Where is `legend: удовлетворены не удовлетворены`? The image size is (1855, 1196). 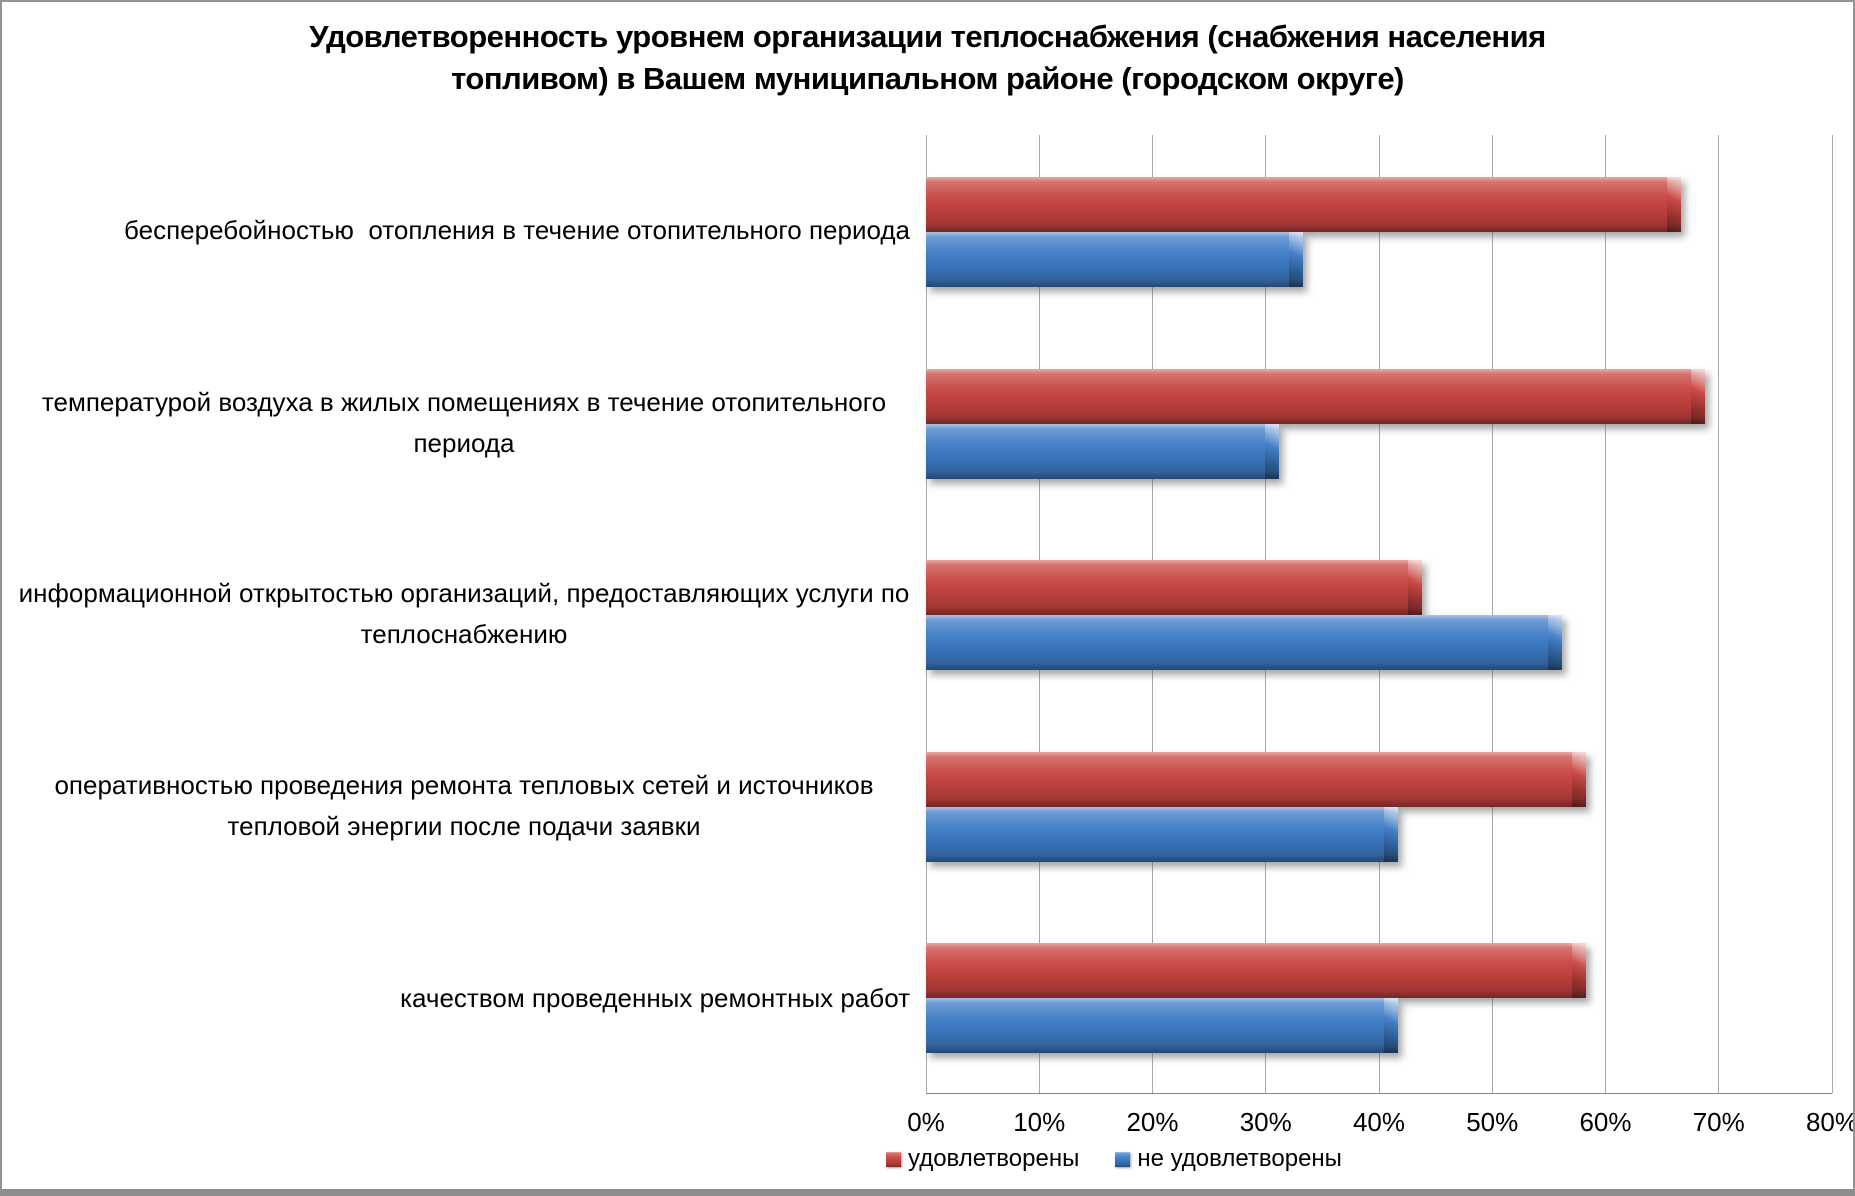
legend: удовлетворены не удовлетворены is located at coordinates (1114, 1159).